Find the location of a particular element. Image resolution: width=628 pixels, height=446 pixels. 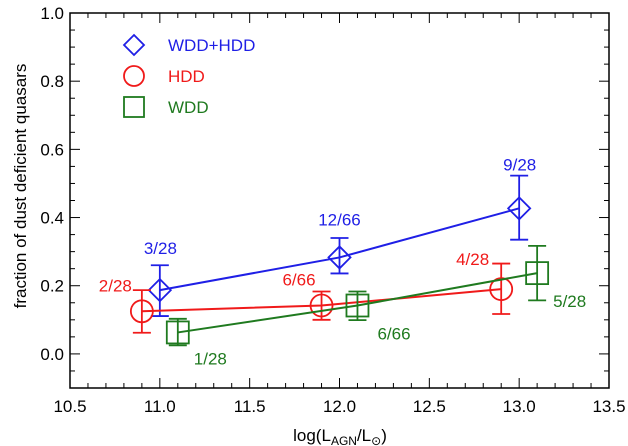

y-tick-label: 0.0 is located at coordinates (52, 354).